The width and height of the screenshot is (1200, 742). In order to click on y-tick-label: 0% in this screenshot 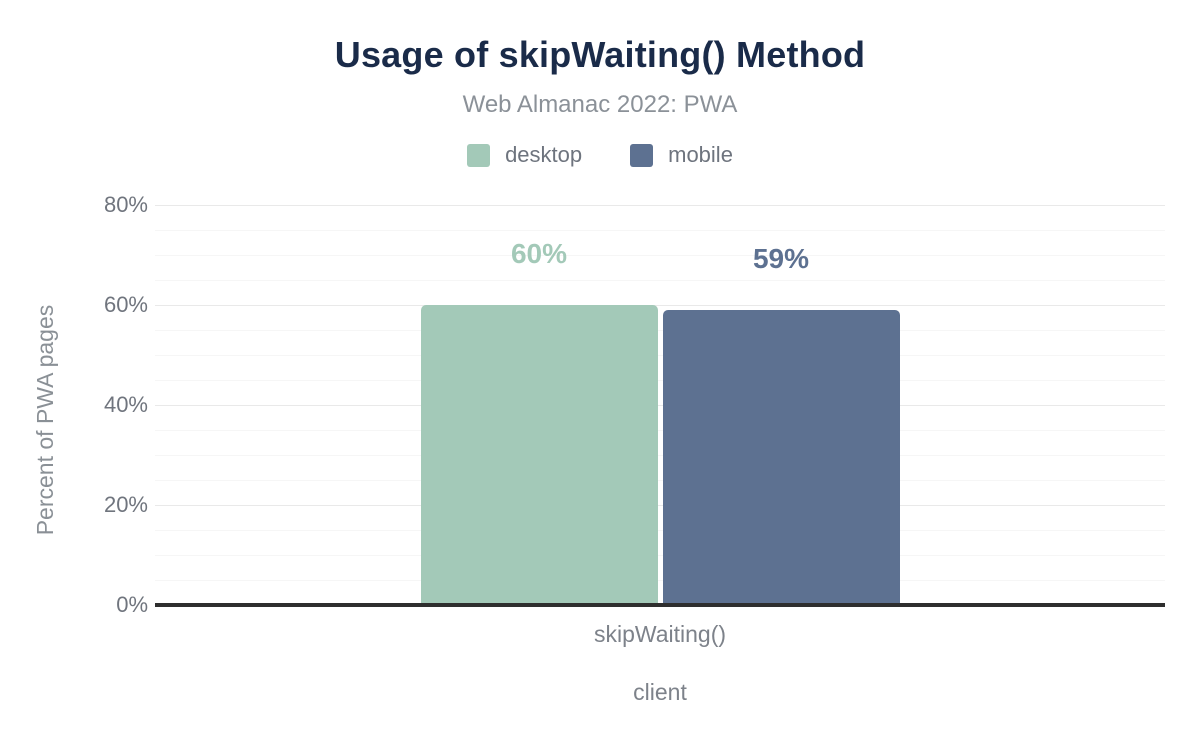, I will do `click(132, 604)`.